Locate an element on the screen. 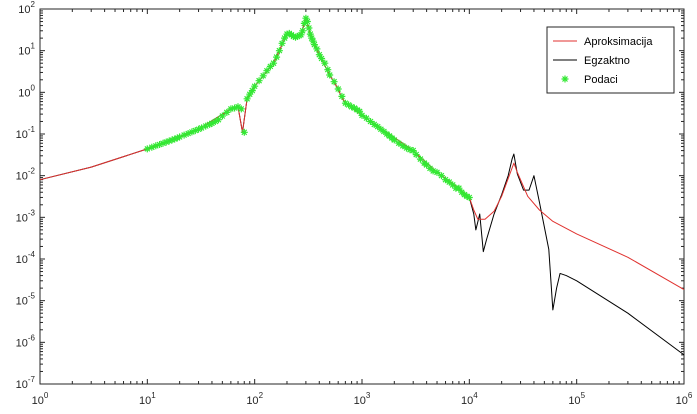 The width and height of the screenshot is (697, 414). x-tick-label: 10⁴ is located at coordinates (469, 399).